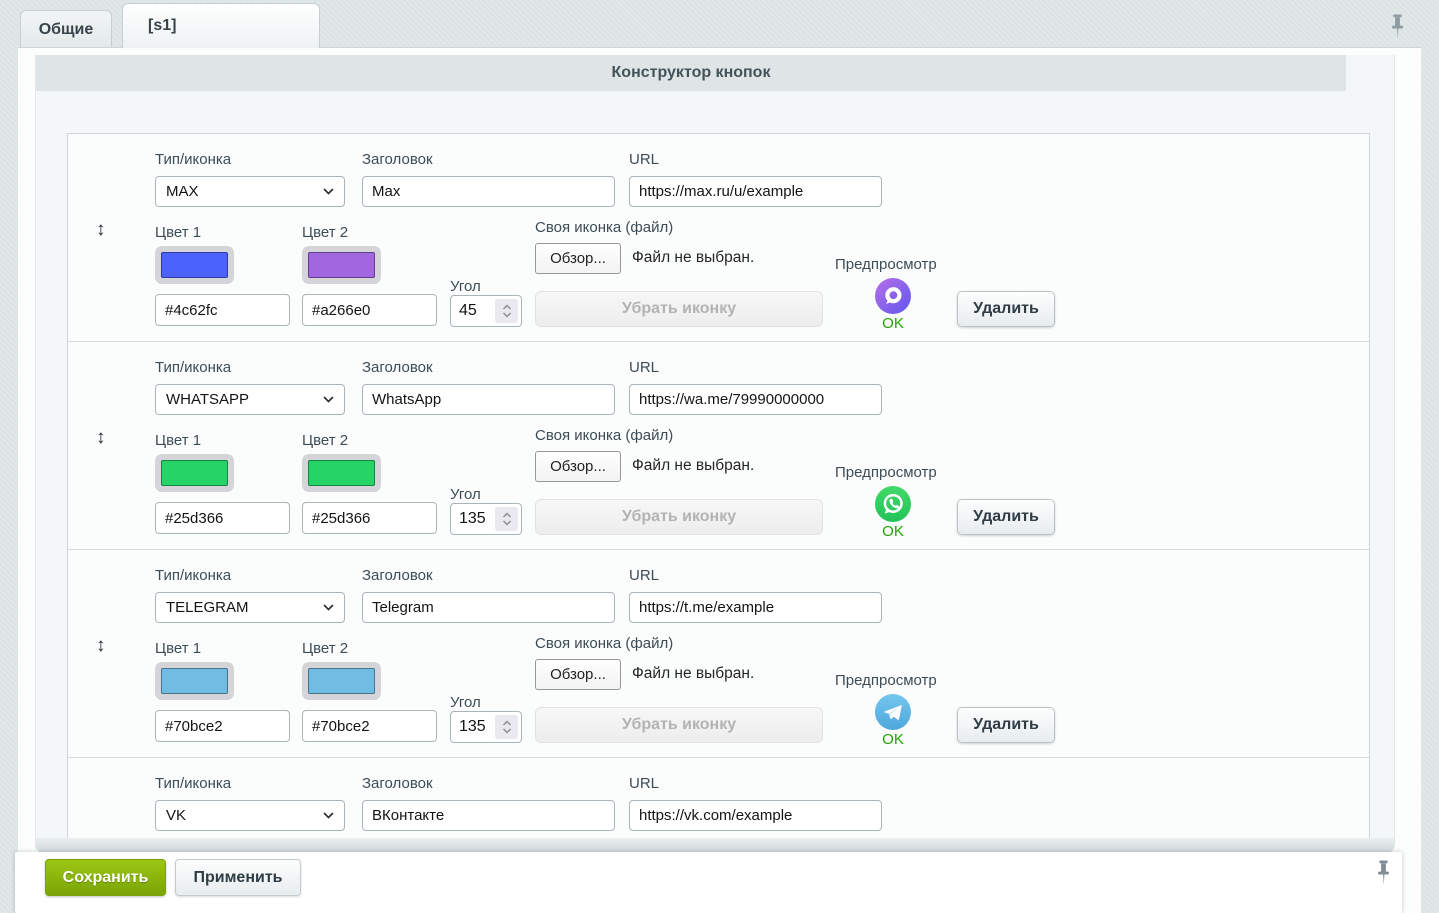 The height and width of the screenshot is (913, 1439). Describe the element at coordinates (221, 25) in the screenshot. I see `tab-s1: [s1]` at that location.